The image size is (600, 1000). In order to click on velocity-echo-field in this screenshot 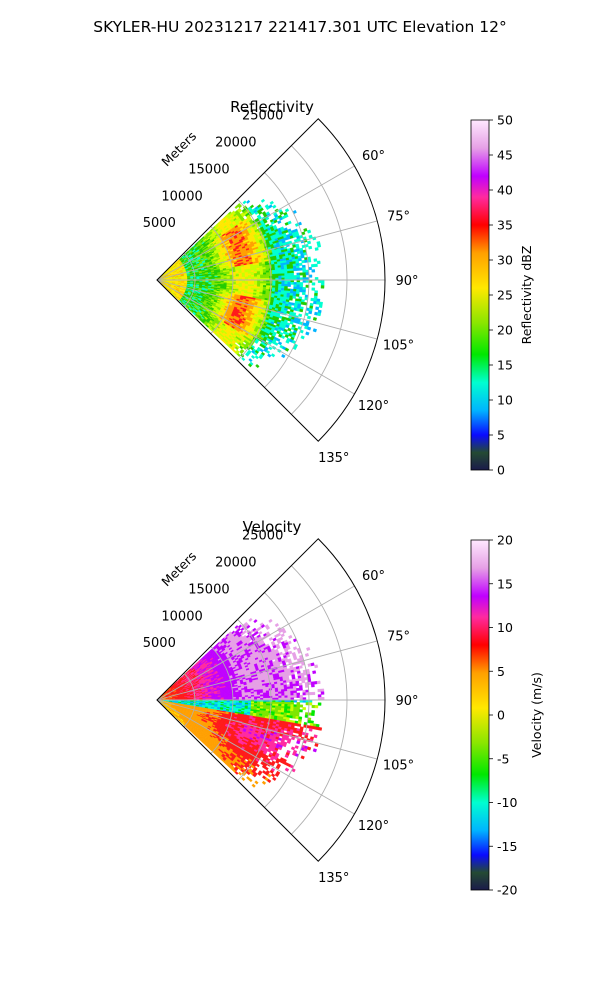, I will do `click(241, 702)`.